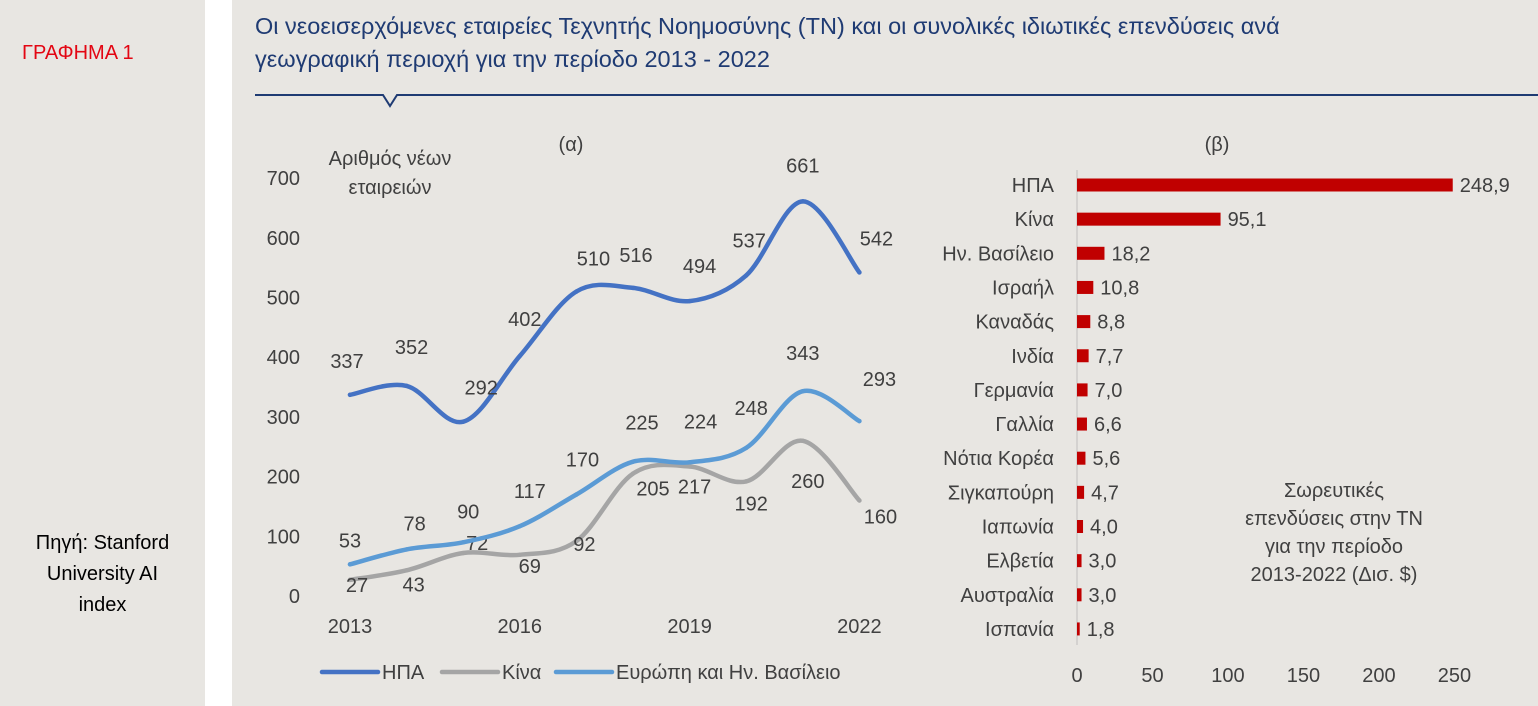  I want to click on bar-x-tick-label: 100, so click(1227, 676).